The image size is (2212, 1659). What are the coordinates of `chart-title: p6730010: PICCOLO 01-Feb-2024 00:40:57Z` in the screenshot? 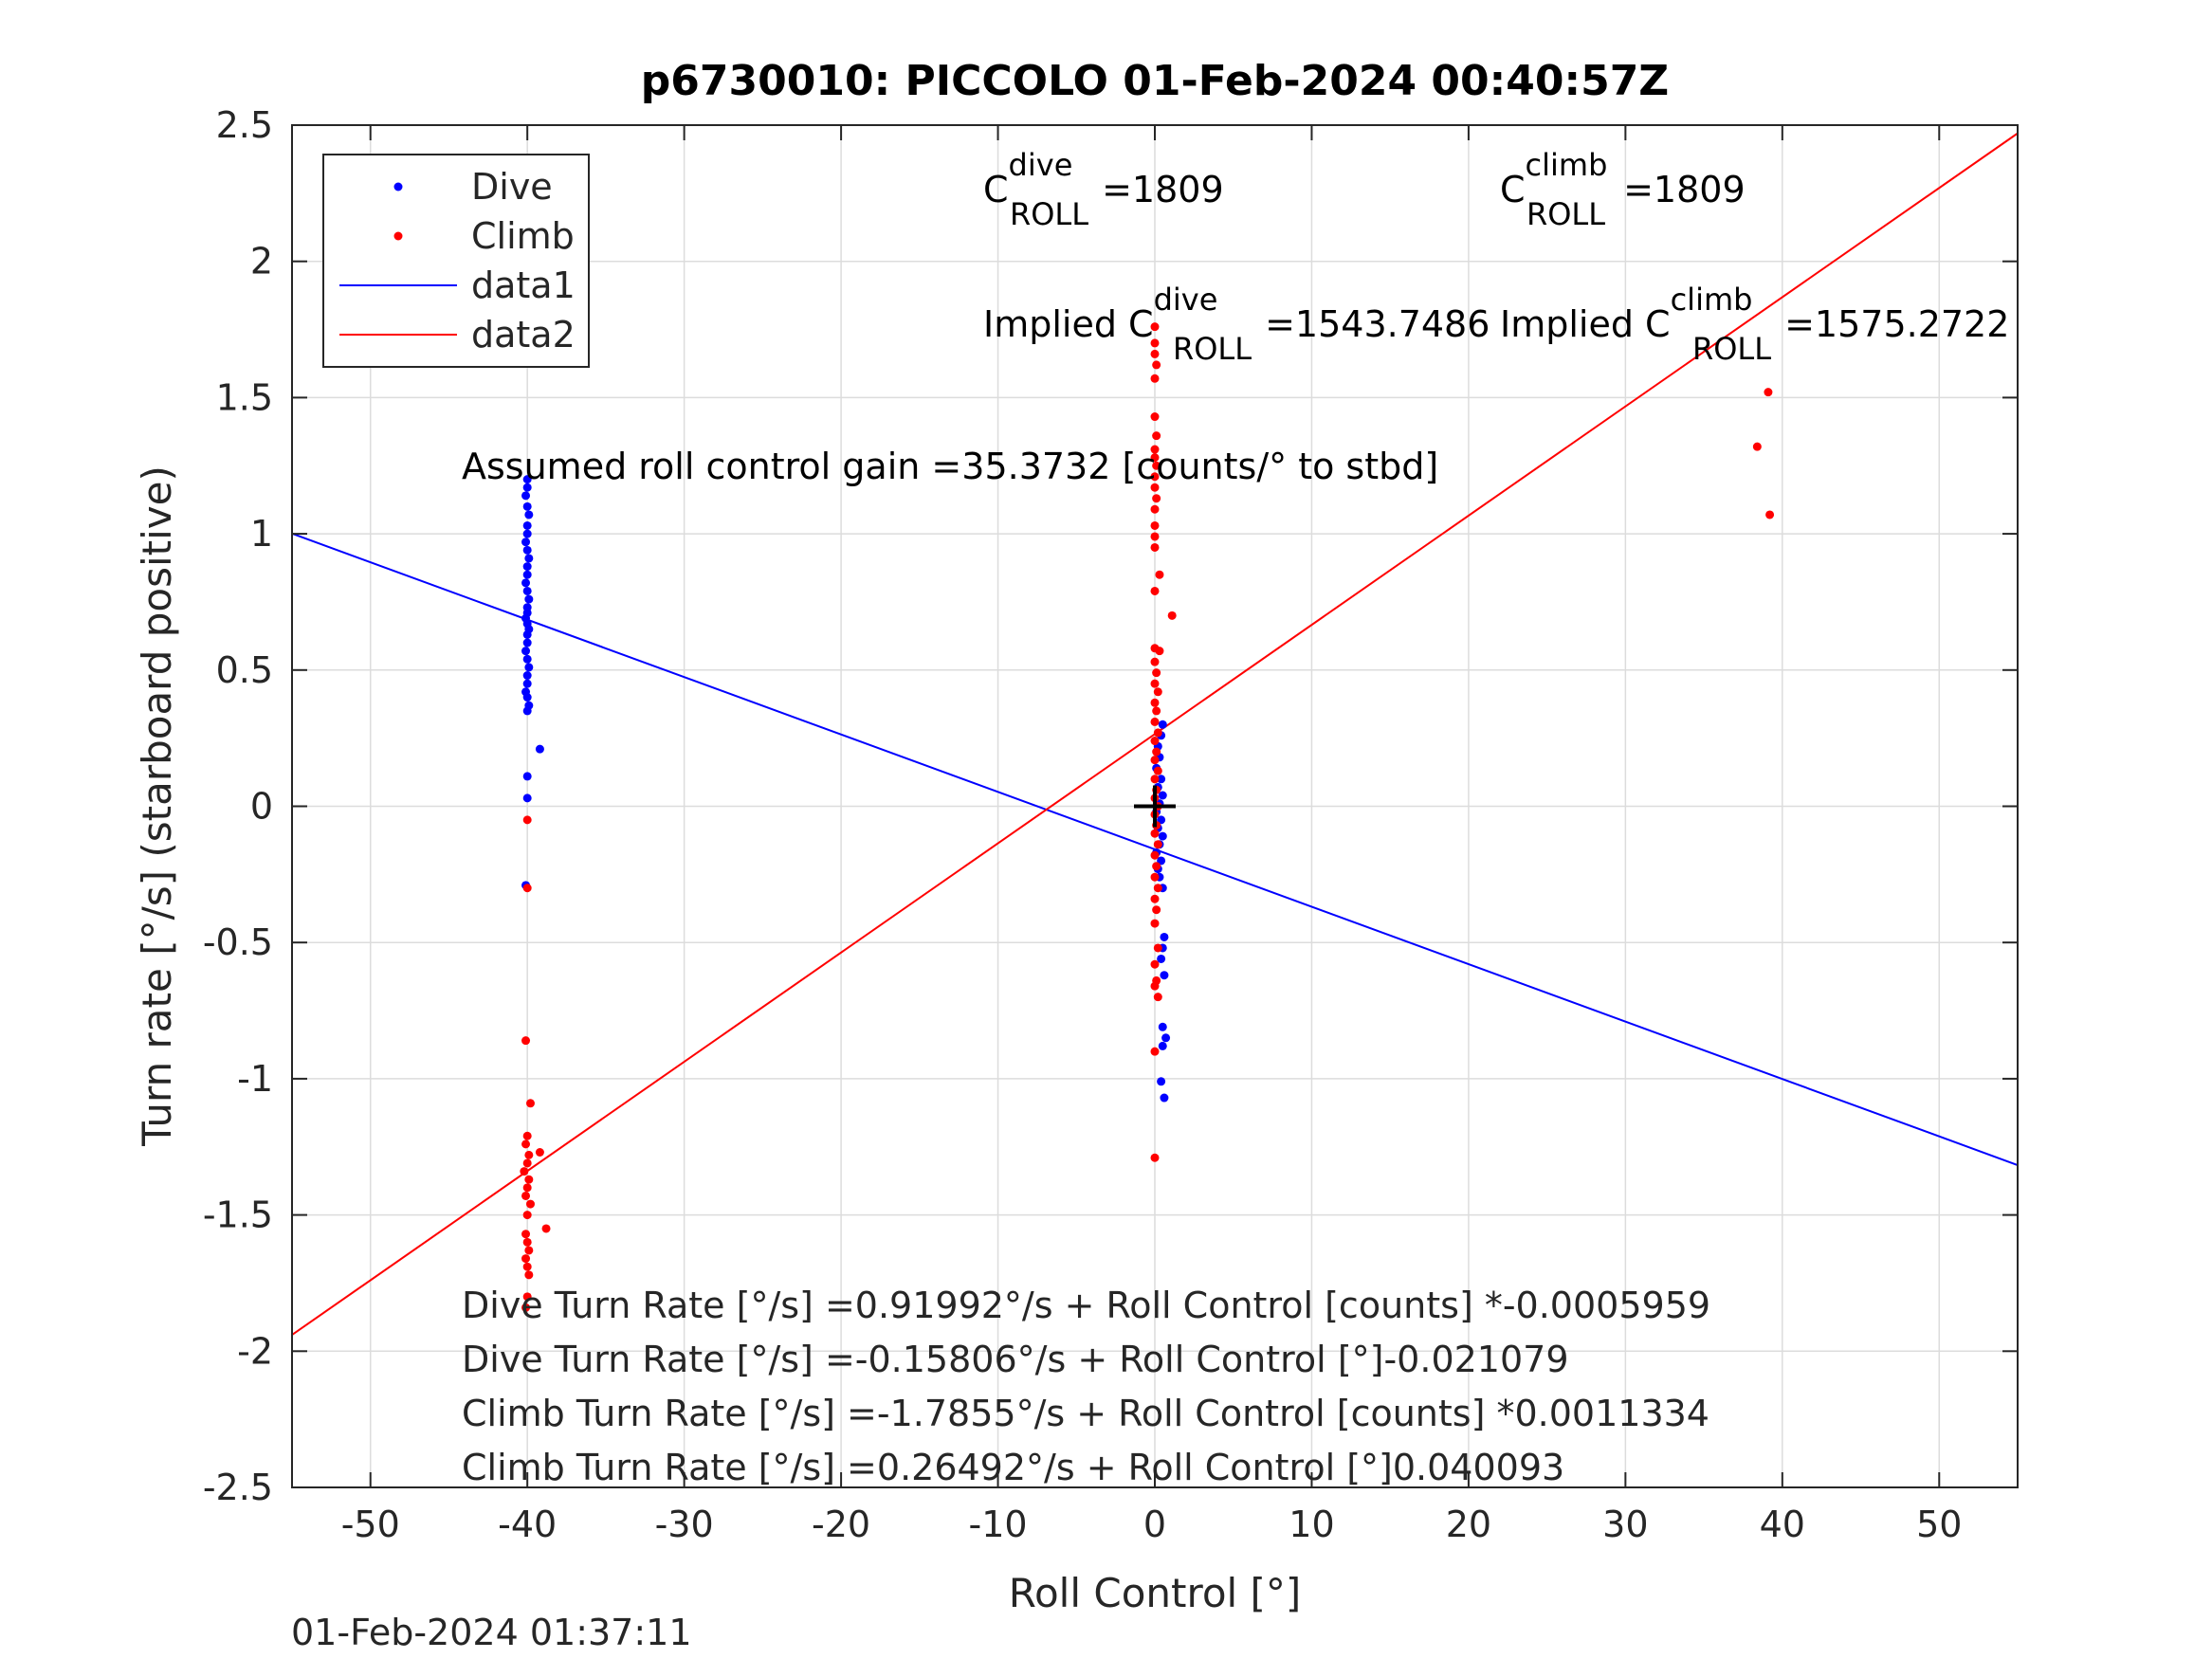 It's located at (1155, 81).